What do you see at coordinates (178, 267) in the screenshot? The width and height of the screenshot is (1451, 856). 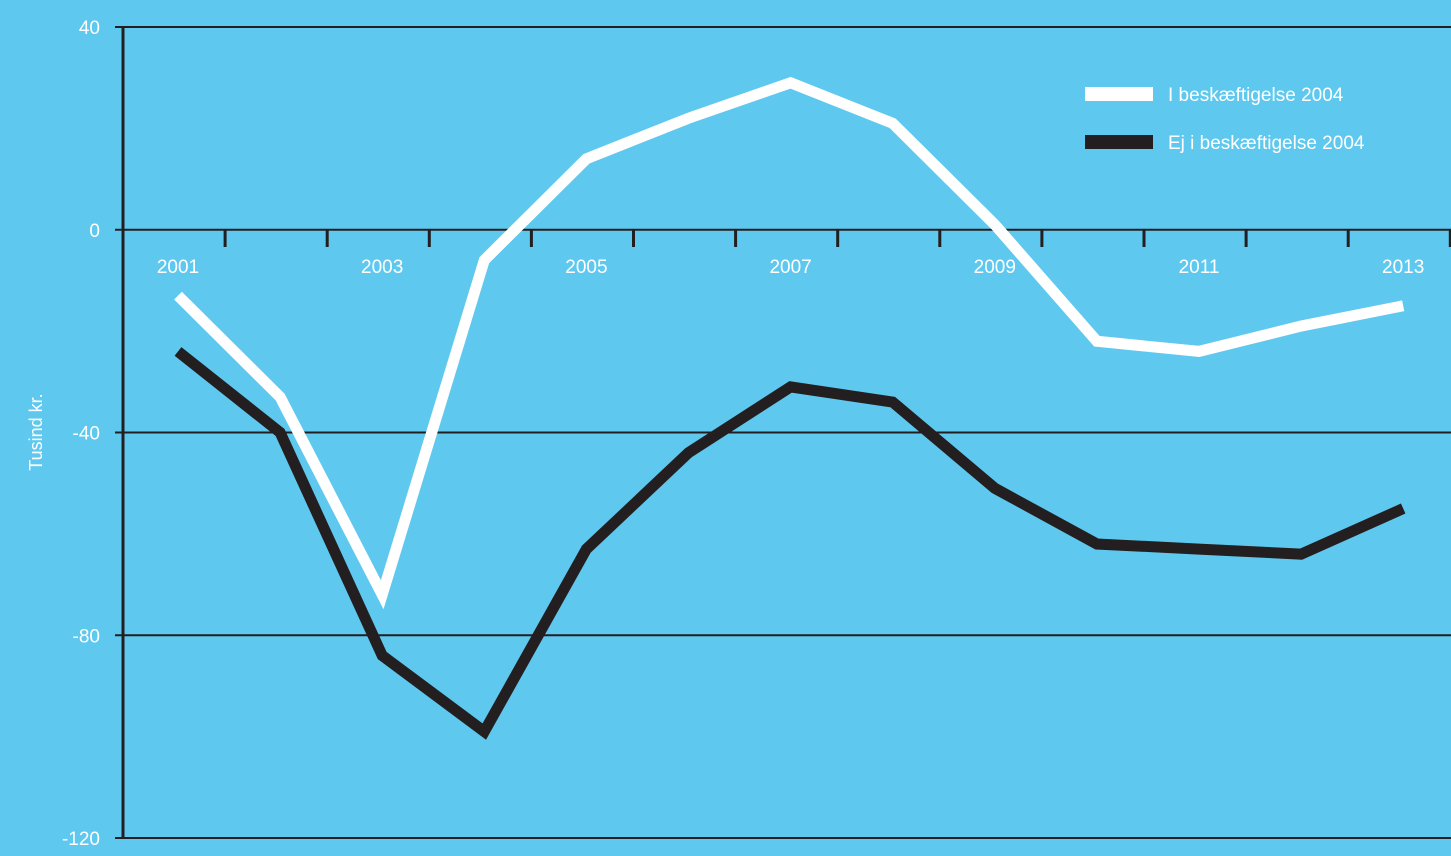 I see `x-tick-label: 2001` at bounding box center [178, 267].